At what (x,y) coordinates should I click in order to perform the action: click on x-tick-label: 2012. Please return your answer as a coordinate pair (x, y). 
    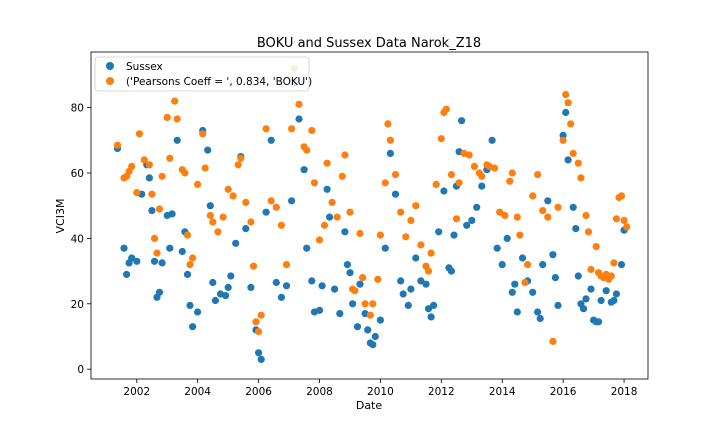
    Looking at the image, I should click on (441, 392).